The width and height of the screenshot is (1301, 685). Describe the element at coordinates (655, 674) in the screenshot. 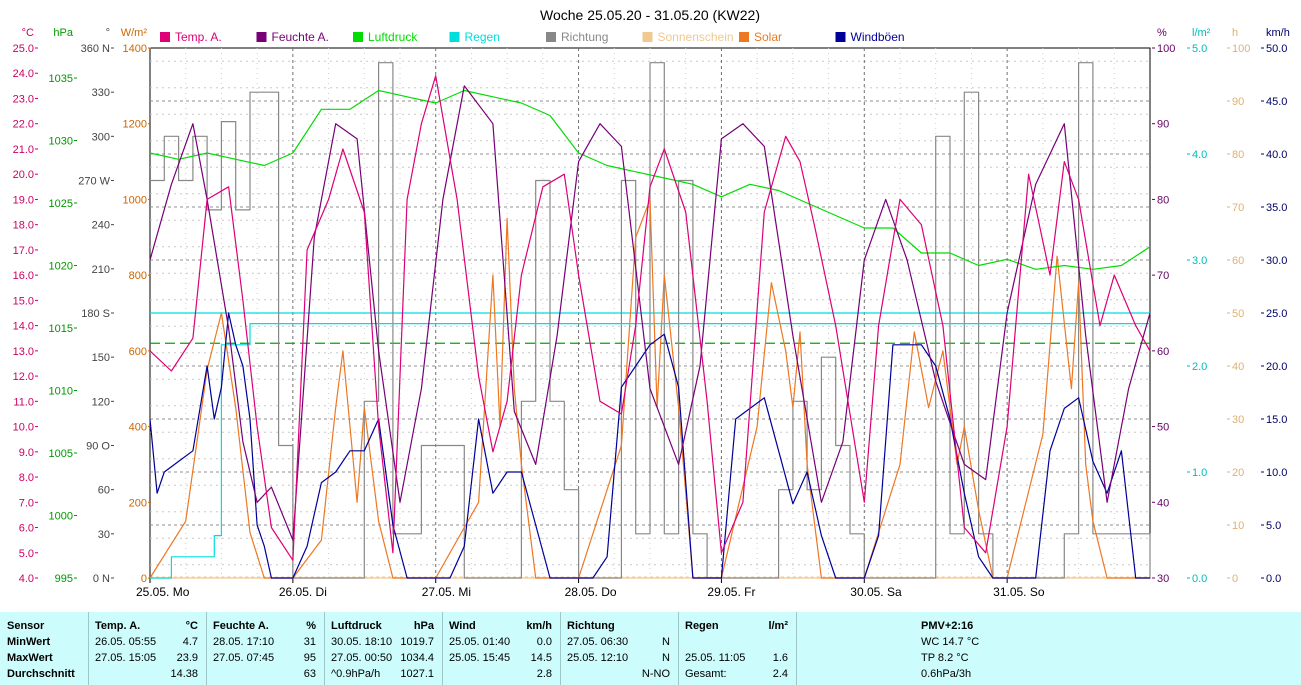

I see `stats-dir-value: N-NO` at that location.